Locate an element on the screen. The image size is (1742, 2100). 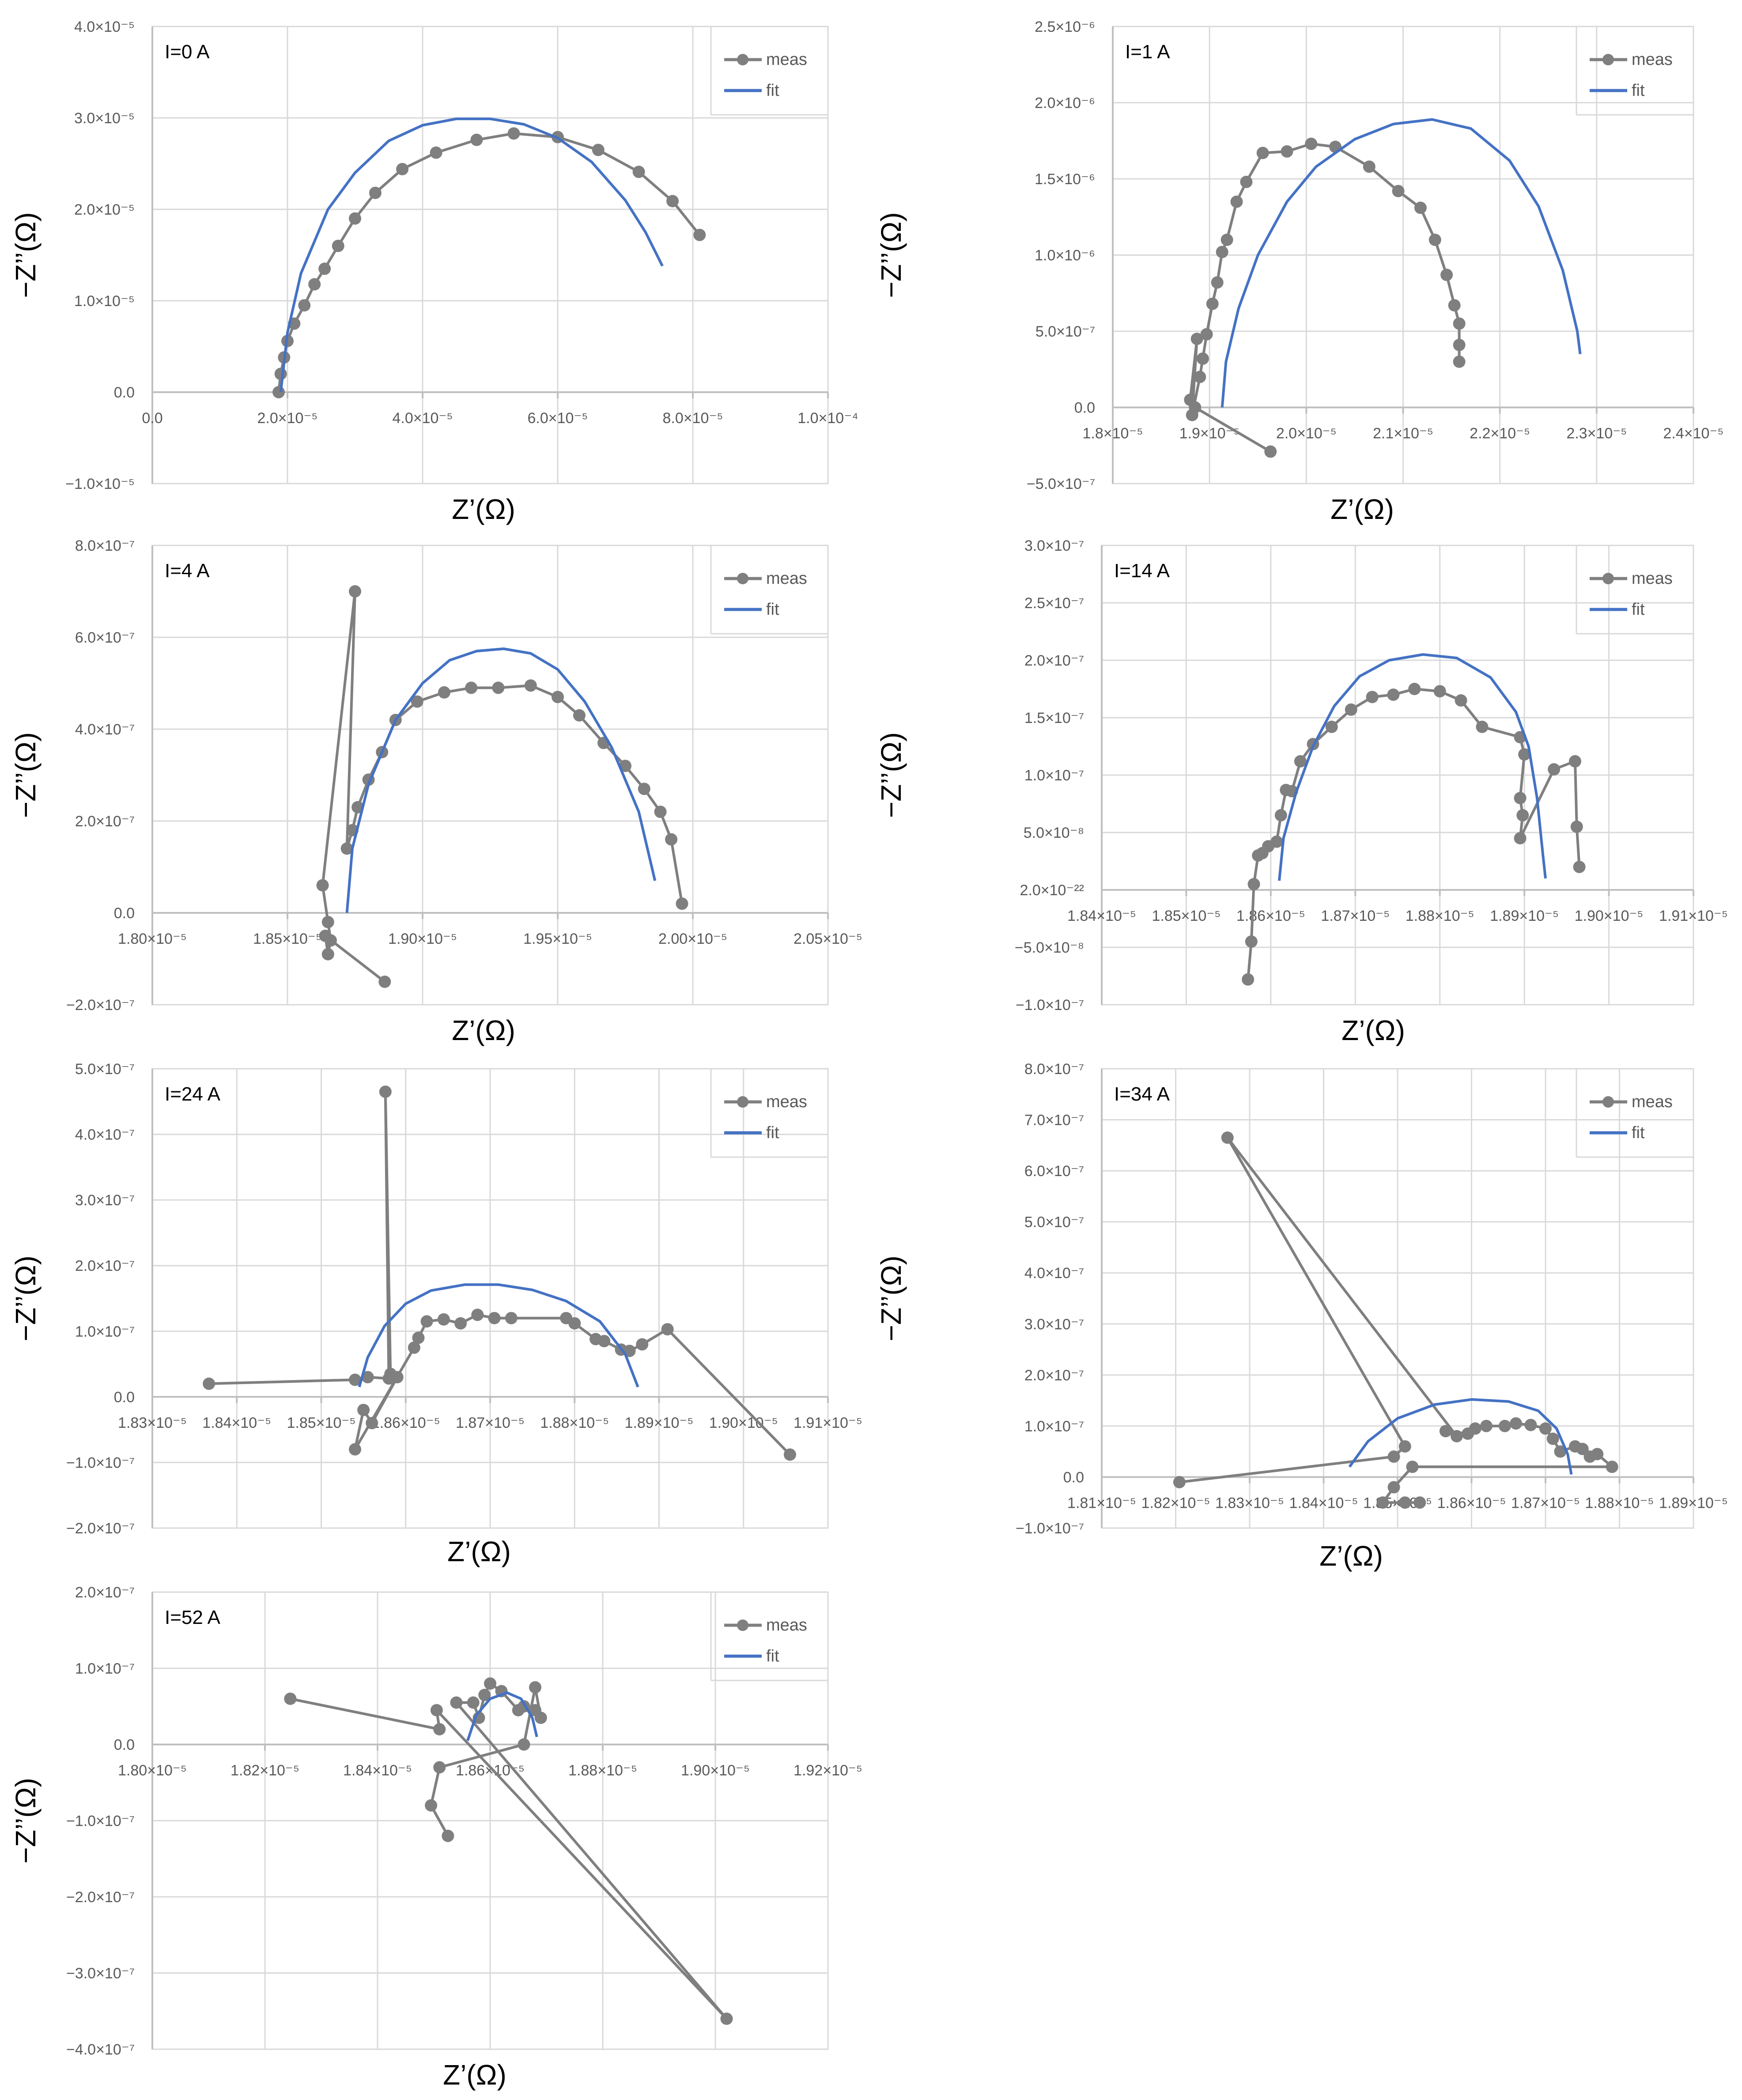
y-tick-label: −3.0×10⁻⁷ is located at coordinates (100, 1973).